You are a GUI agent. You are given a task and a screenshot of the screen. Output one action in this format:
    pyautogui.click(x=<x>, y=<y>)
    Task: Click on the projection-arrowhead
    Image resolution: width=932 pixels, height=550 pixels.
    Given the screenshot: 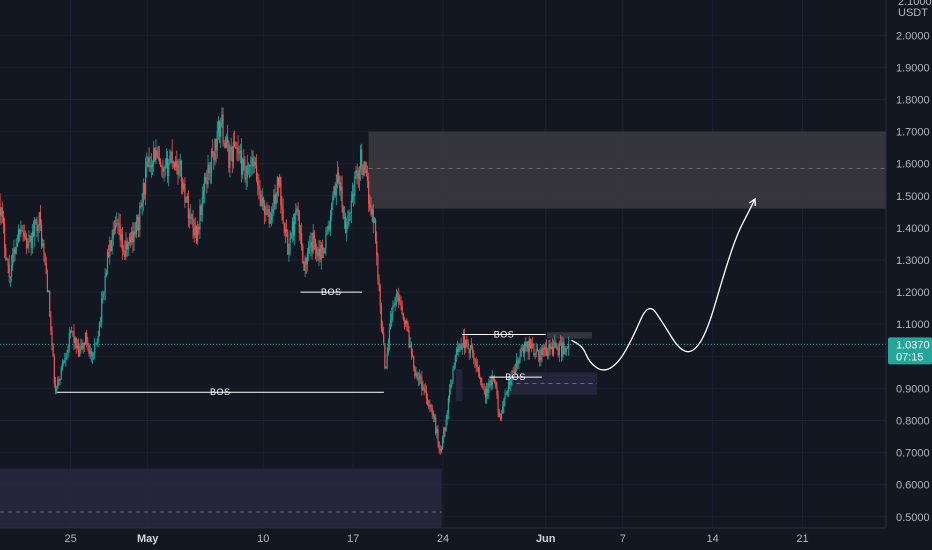 What is the action you would take?
    pyautogui.click(x=752, y=202)
    